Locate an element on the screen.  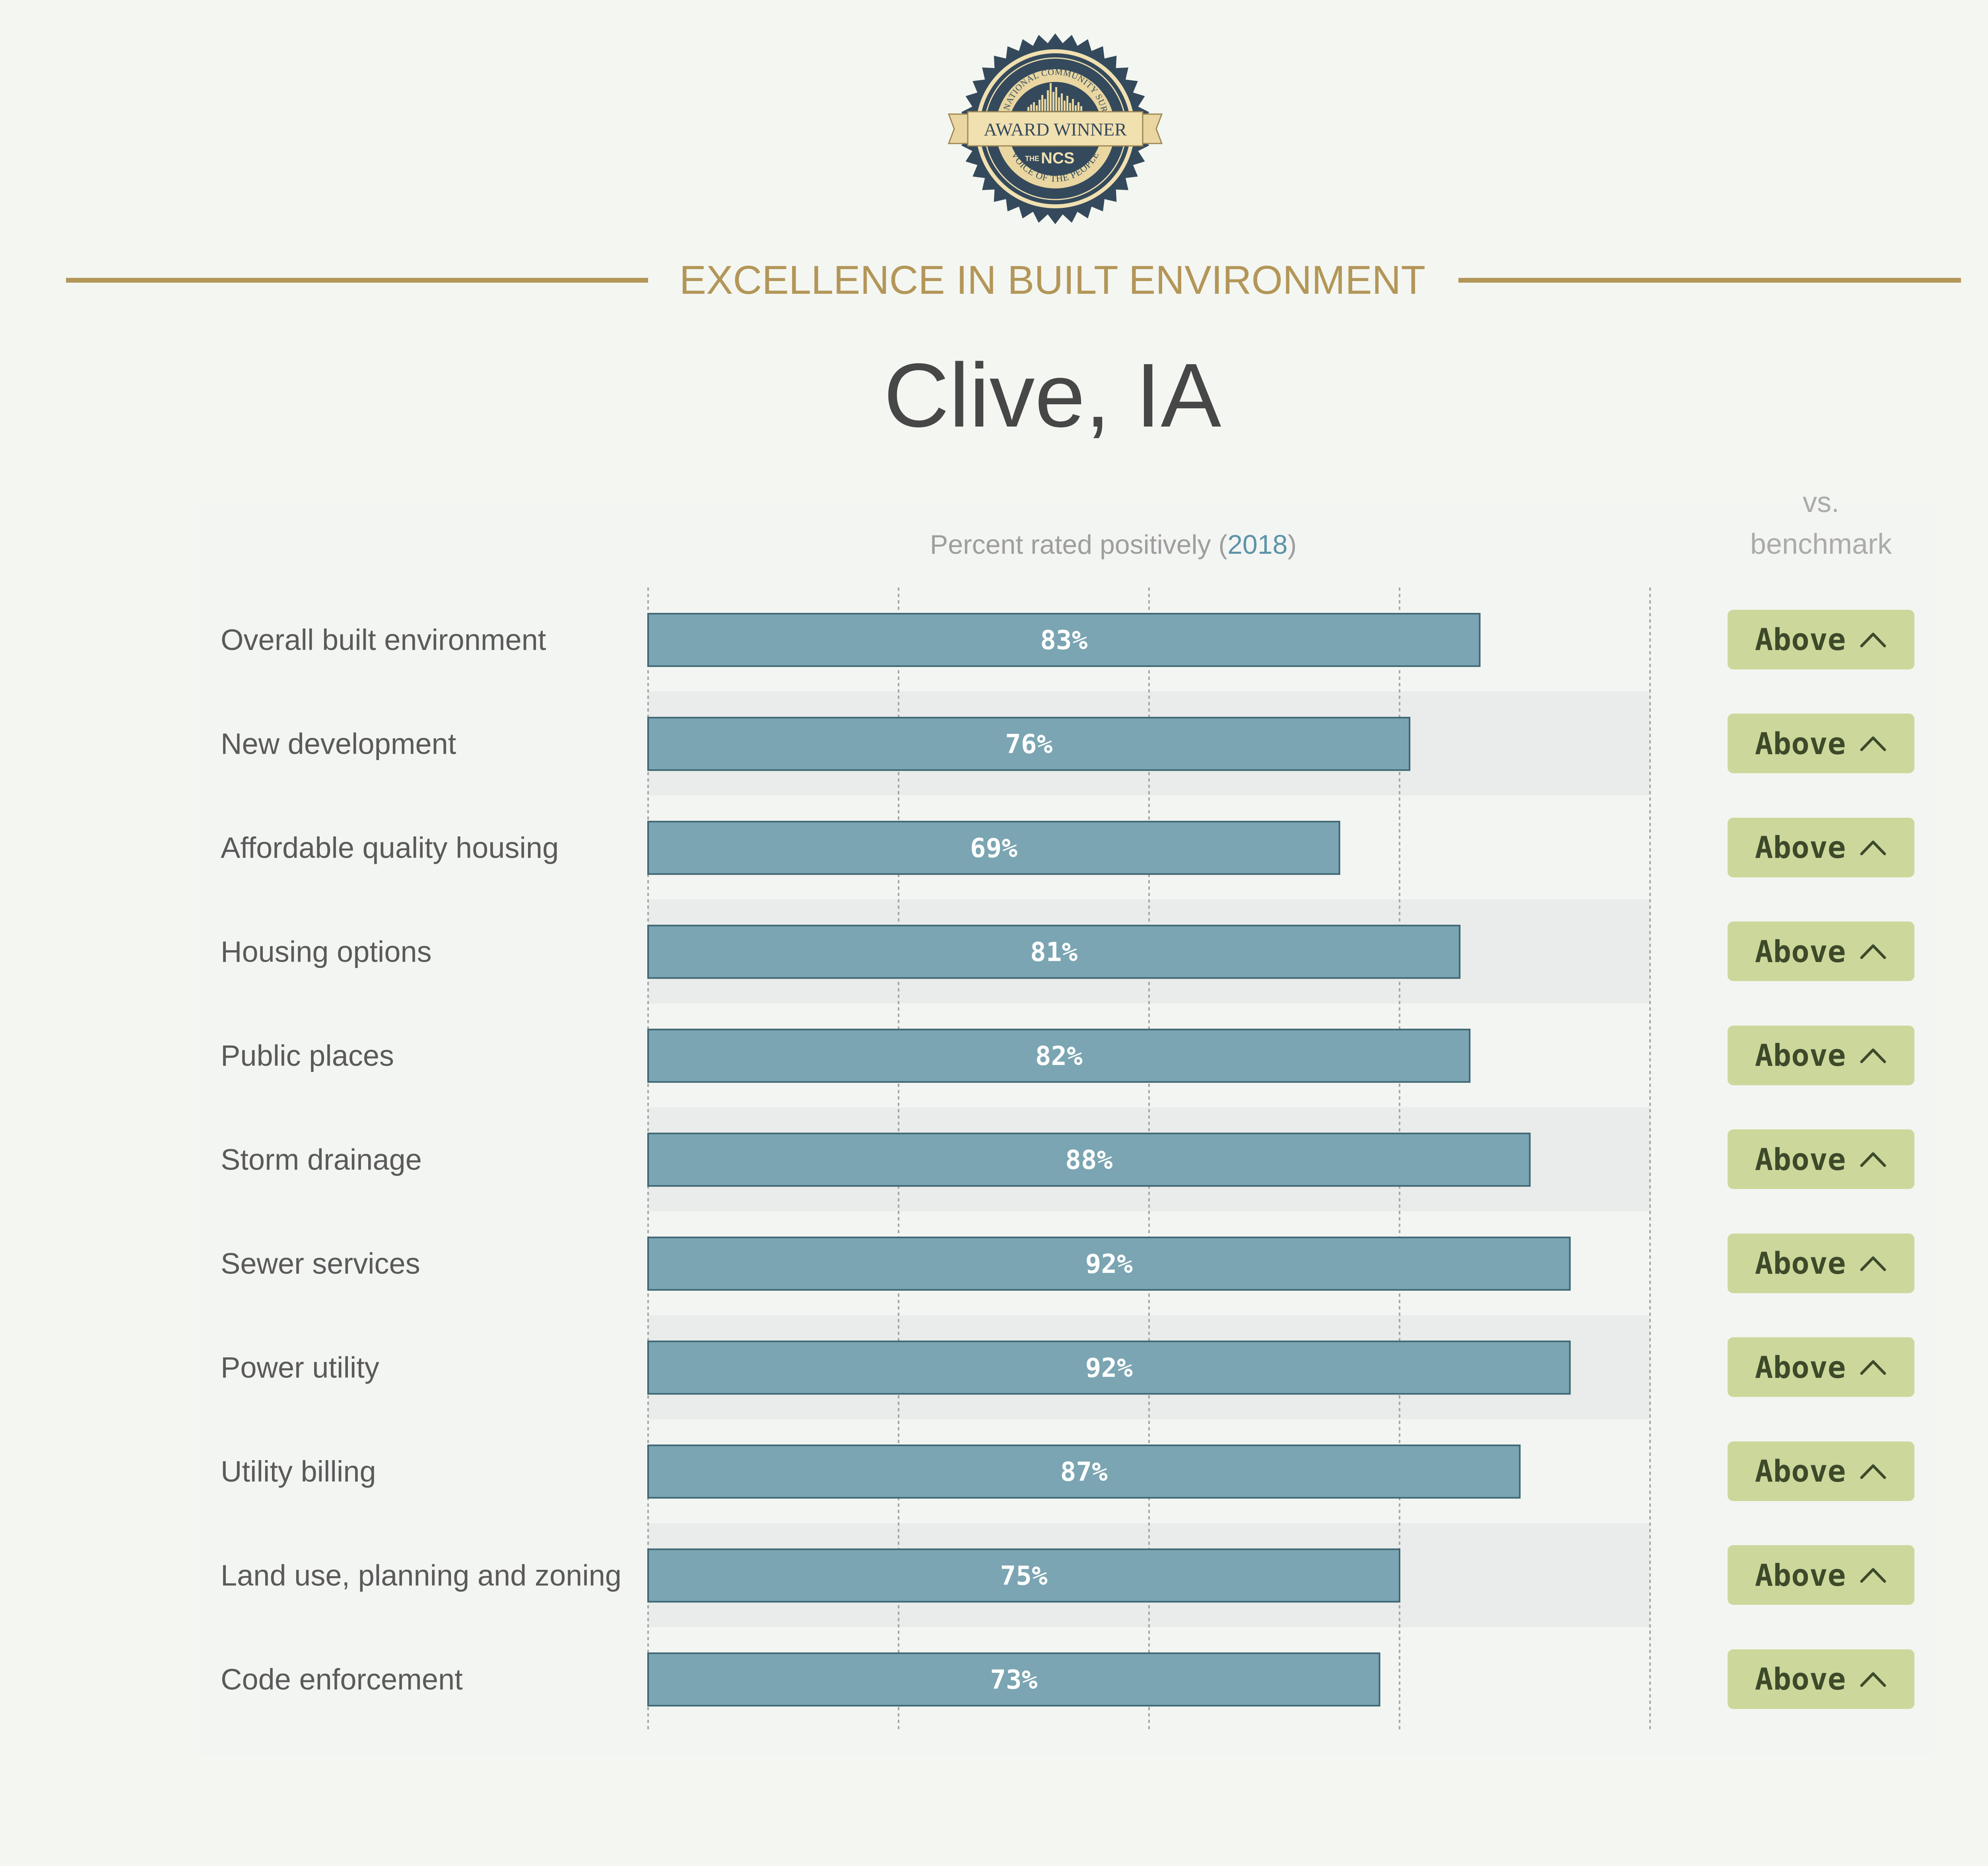
award-title: EXCELLENCE IN BUILT ENVIRONMENT is located at coordinates (1052, 280).